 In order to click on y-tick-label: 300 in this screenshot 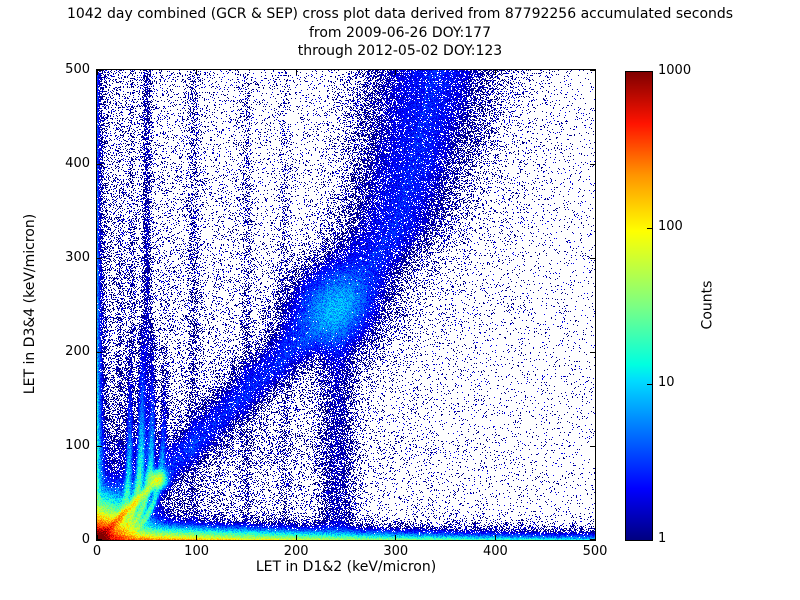, I will do `click(77, 257)`.